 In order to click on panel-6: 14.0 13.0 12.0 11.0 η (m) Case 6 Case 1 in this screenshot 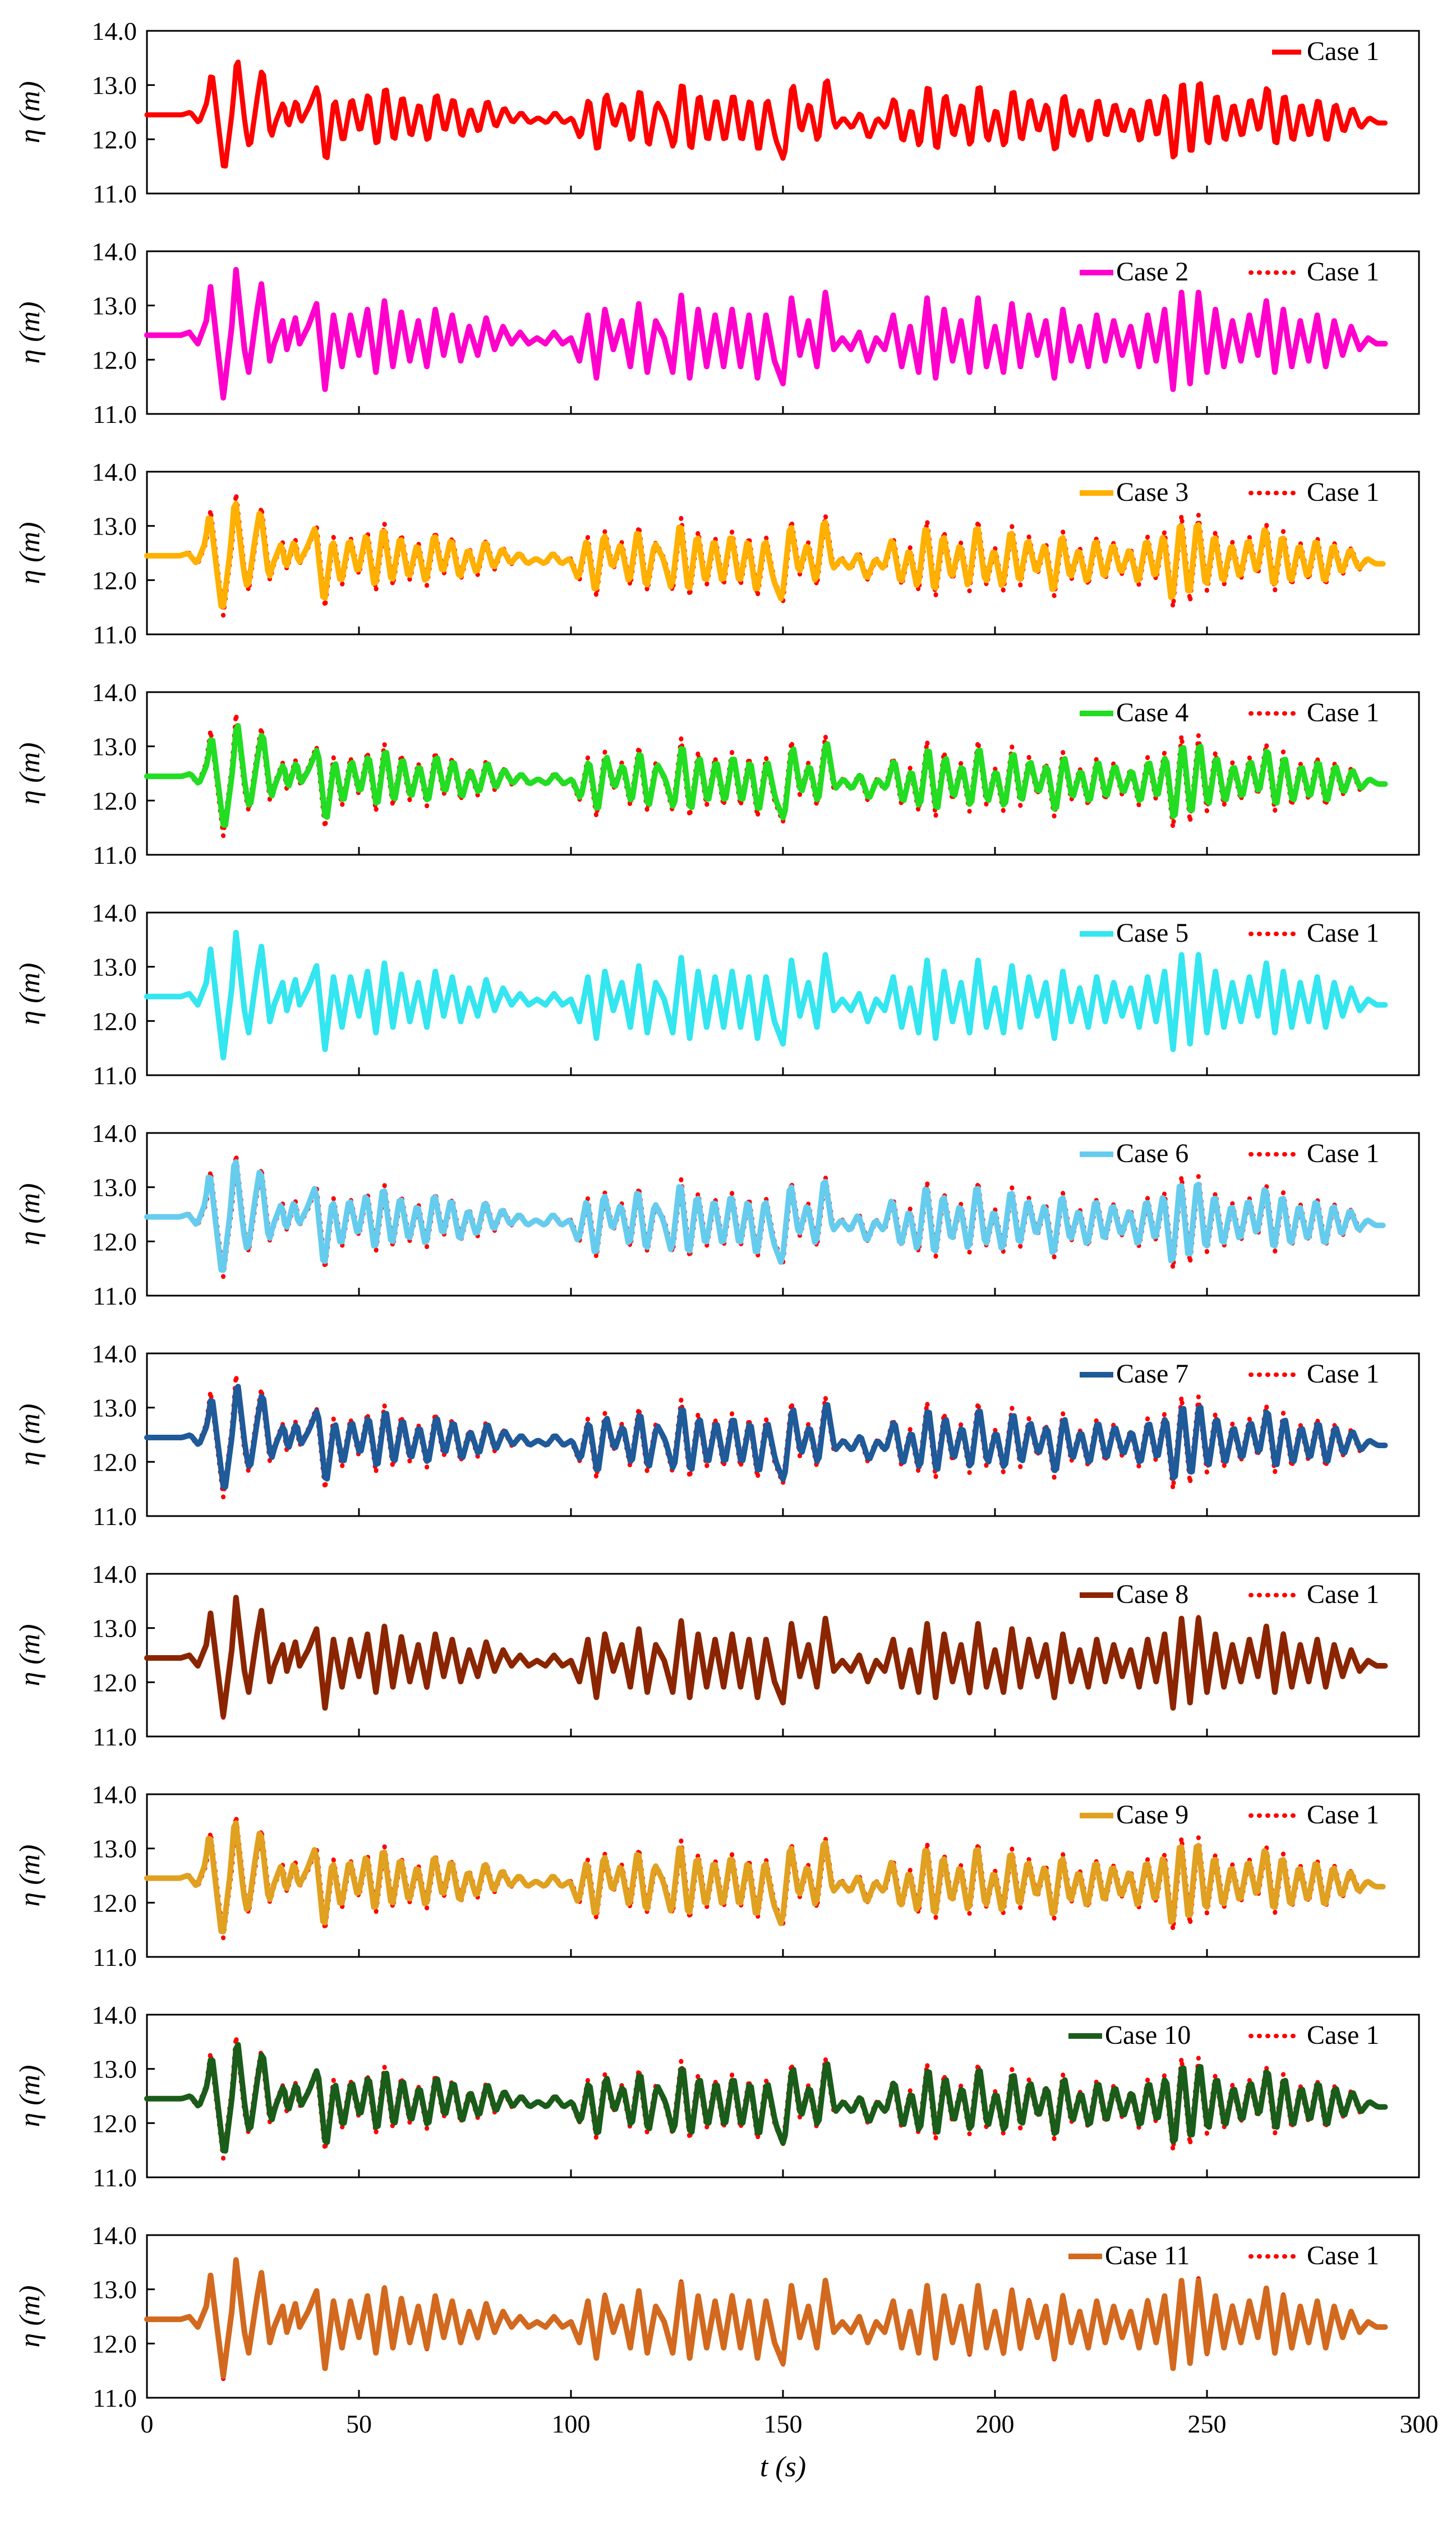, I will do `click(717, 1214)`.